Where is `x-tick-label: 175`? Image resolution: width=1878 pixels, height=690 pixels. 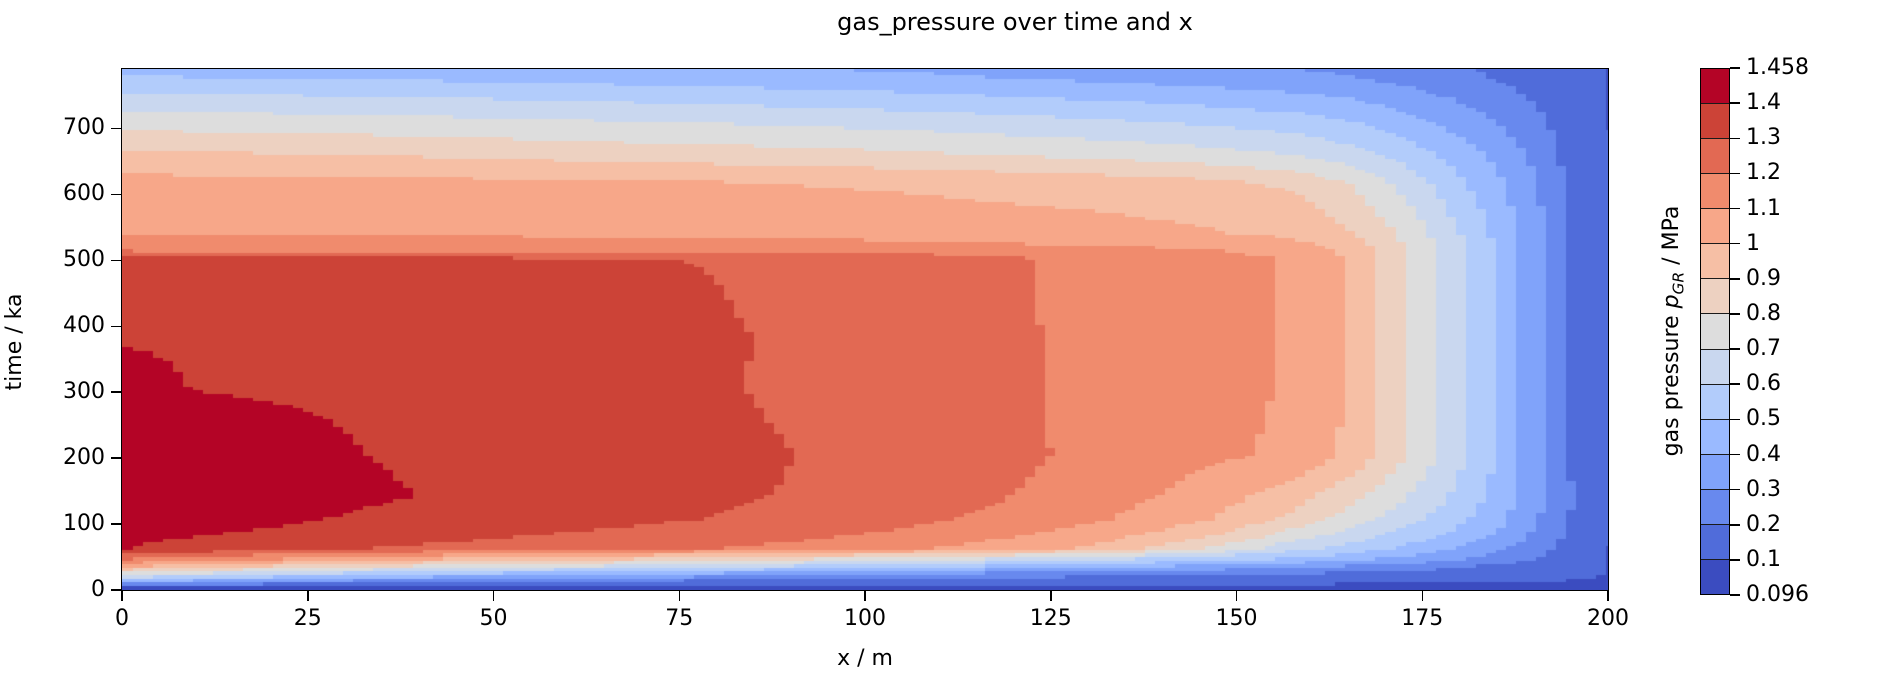
x-tick-label: 175 is located at coordinates (1422, 618).